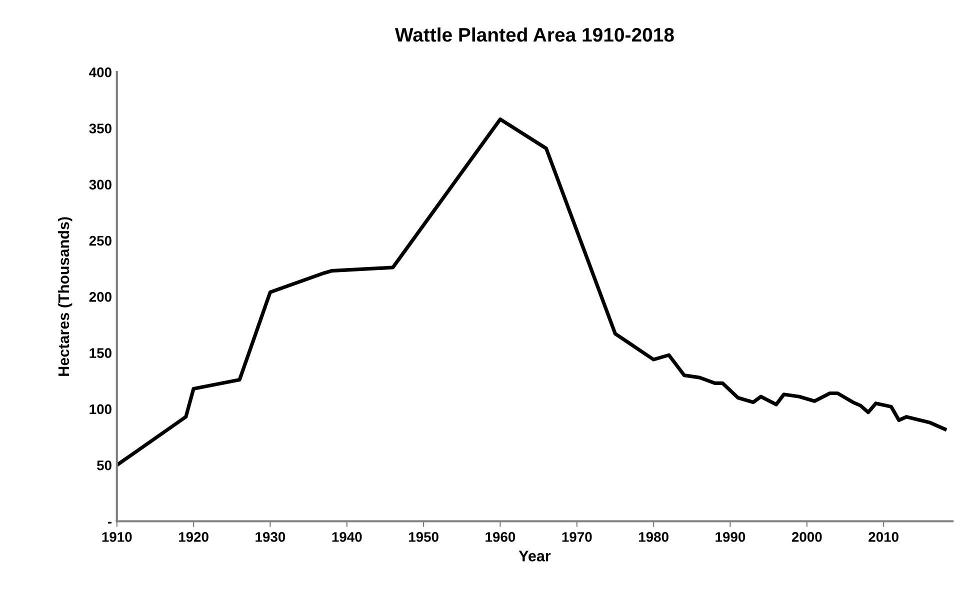 The height and width of the screenshot is (591, 974). Describe the element at coordinates (731, 537) in the screenshot. I see `x-tick-label: 1990` at that location.